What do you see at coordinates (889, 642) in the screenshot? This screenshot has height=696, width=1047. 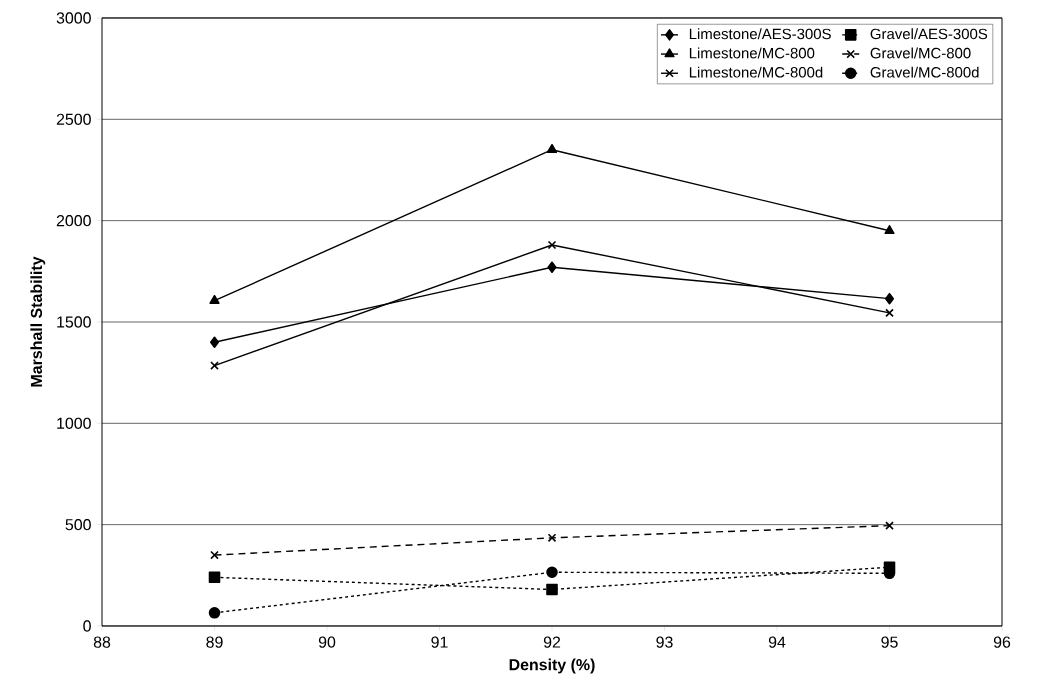 I see `x-tick-label: 95` at bounding box center [889, 642].